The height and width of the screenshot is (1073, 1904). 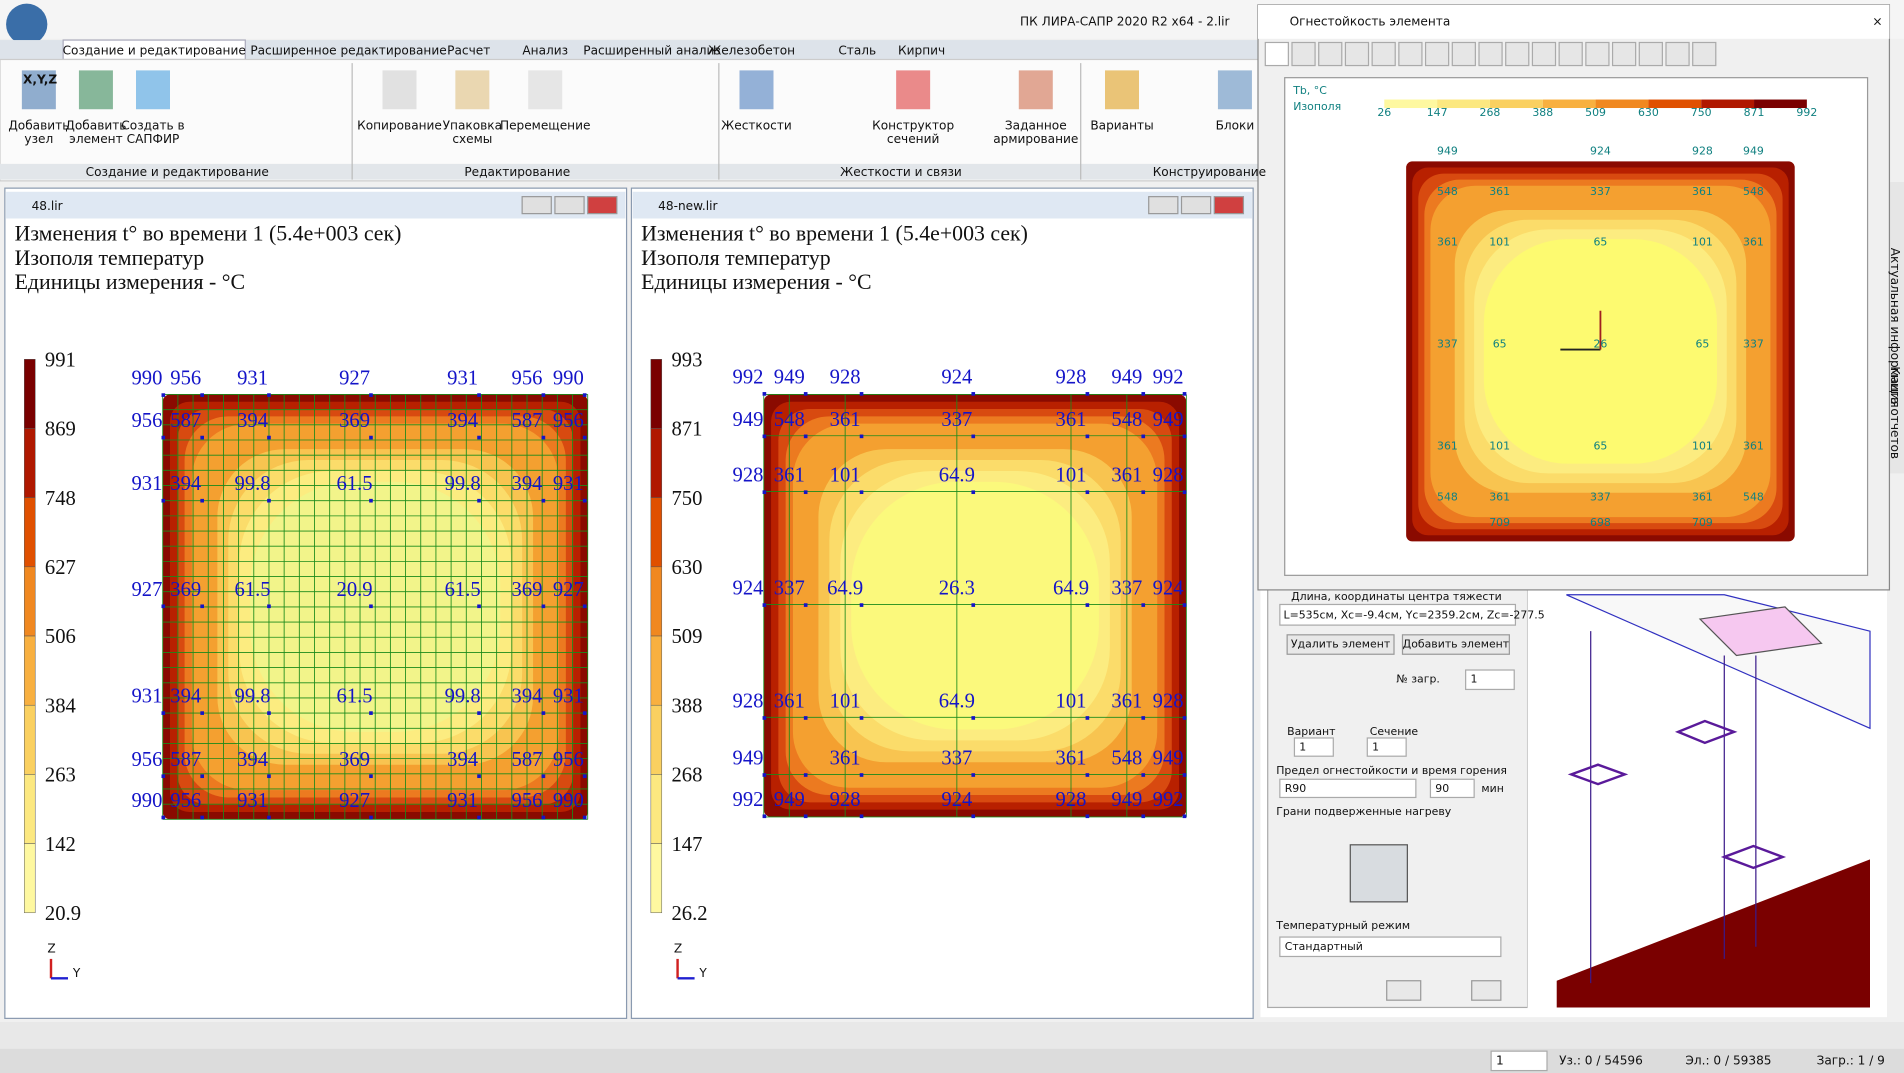 What do you see at coordinates (1895, 412) in the screenshot?
I see `side-tab: Книга отчетов` at bounding box center [1895, 412].